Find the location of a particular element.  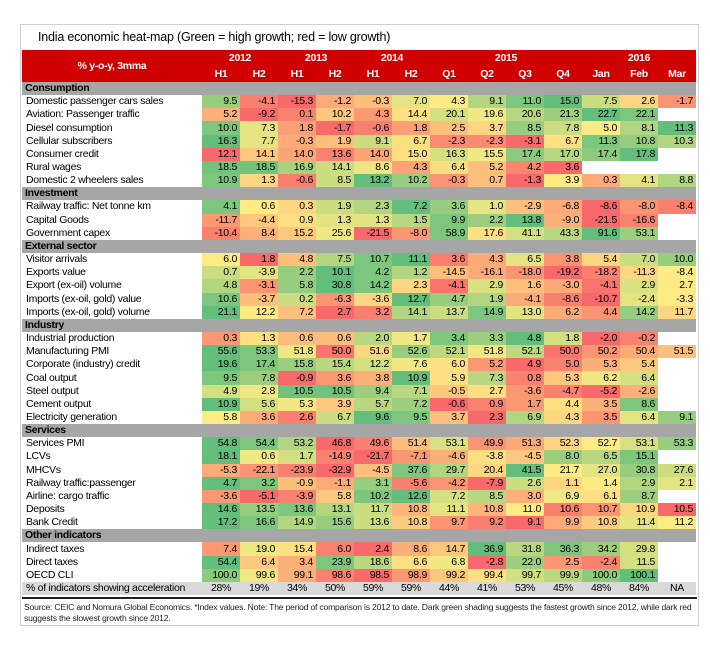

heat-cell: -2.4 is located at coordinates (639, 299).